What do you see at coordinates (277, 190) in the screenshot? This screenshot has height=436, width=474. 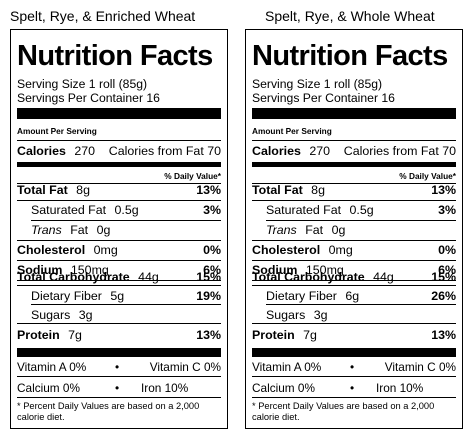 I see `nutrient-name: Total Fat` at bounding box center [277, 190].